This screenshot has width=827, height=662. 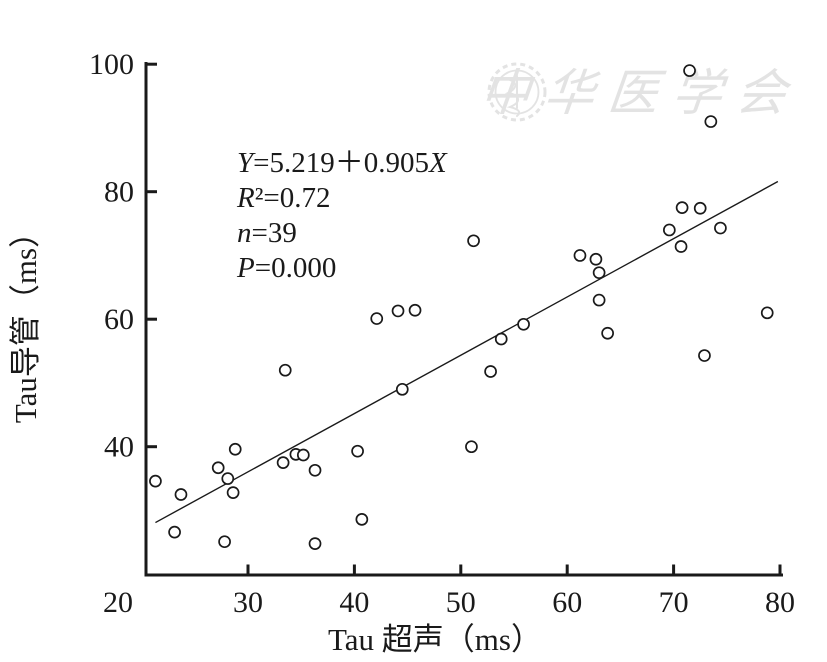 I want to click on annotation-text-line: Y=5.219＋0.905X, so click(x=342, y=163).